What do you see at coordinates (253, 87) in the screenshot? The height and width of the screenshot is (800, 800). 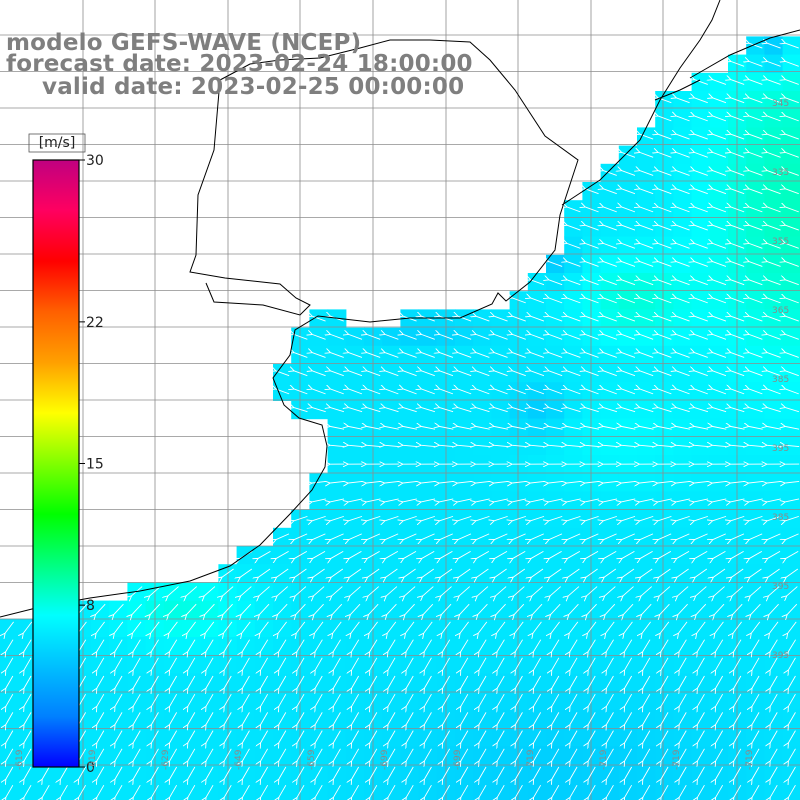 I see `valid-date: valid date: 2023-02-25 00:00:00` at bounding box center [253, 87].